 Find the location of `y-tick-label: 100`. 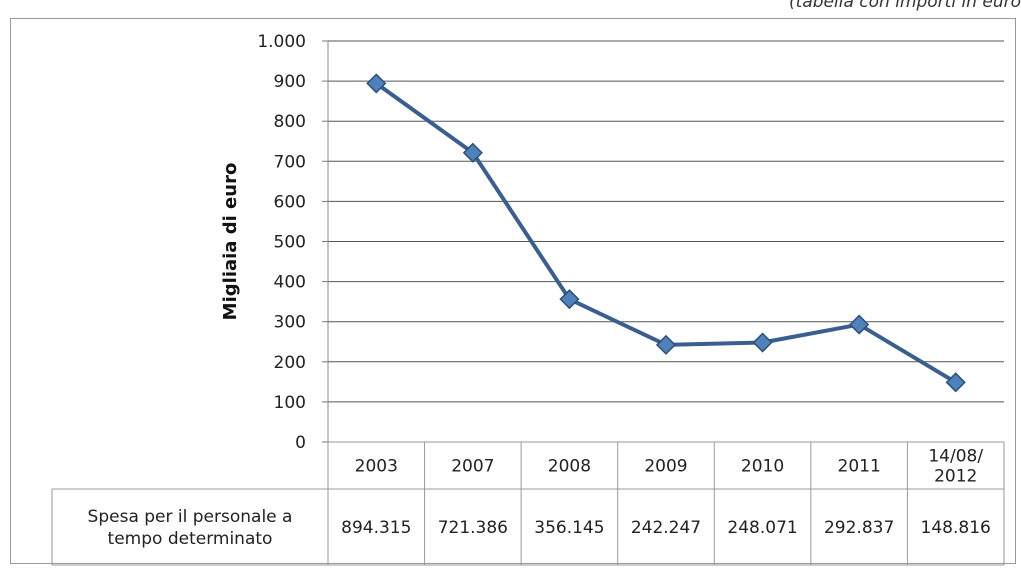

y-tick-label: 100 is located at coordinates (290, 403).